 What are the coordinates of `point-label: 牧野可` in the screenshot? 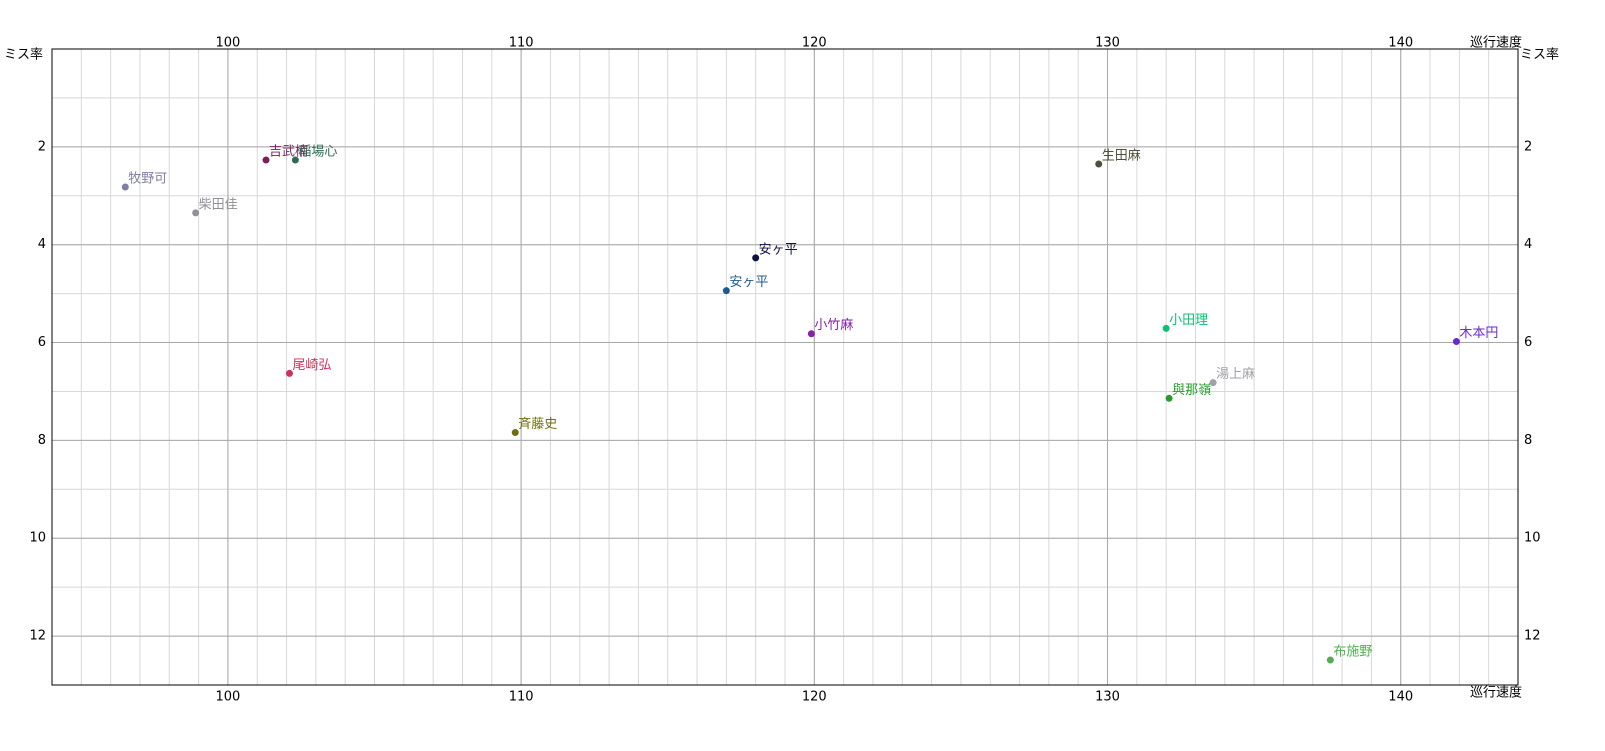 It's located at (147, 178).